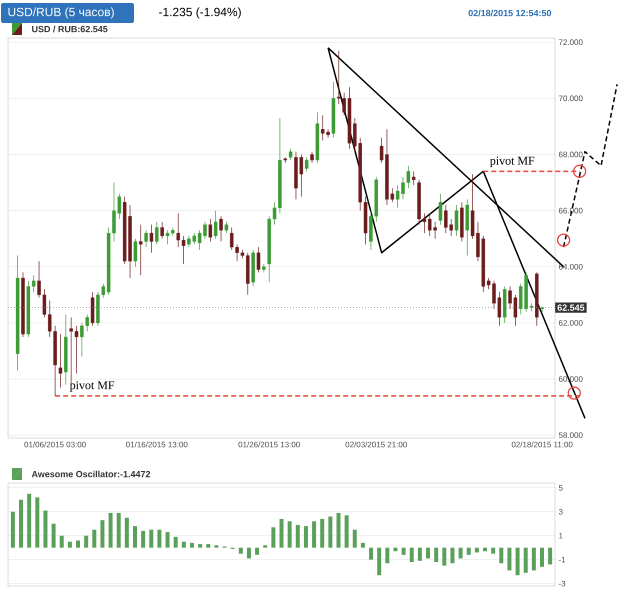 This screenshot has width=640, height=597. What do you see at coordinates (571, 307) in the screenshot?
I see `ref-line-label: 62.545` at bounding box center [571, 307].